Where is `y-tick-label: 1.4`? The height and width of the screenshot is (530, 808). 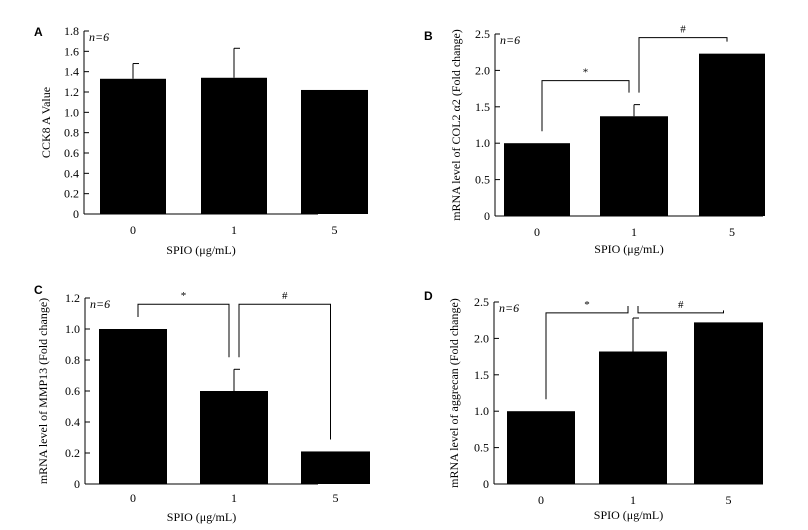 y-tick-label: 1.4 is located at coordinates (71, 72).